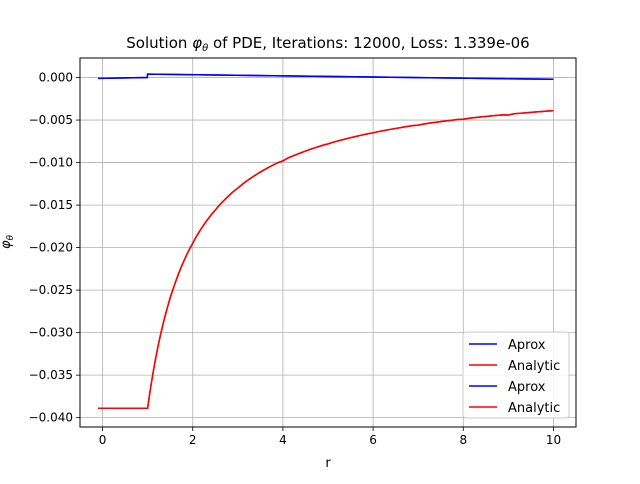  What do you see at coordinates (283, 440) in the screenshot?
I see `x-tick-label: 4` at bounding box center [283, 440].